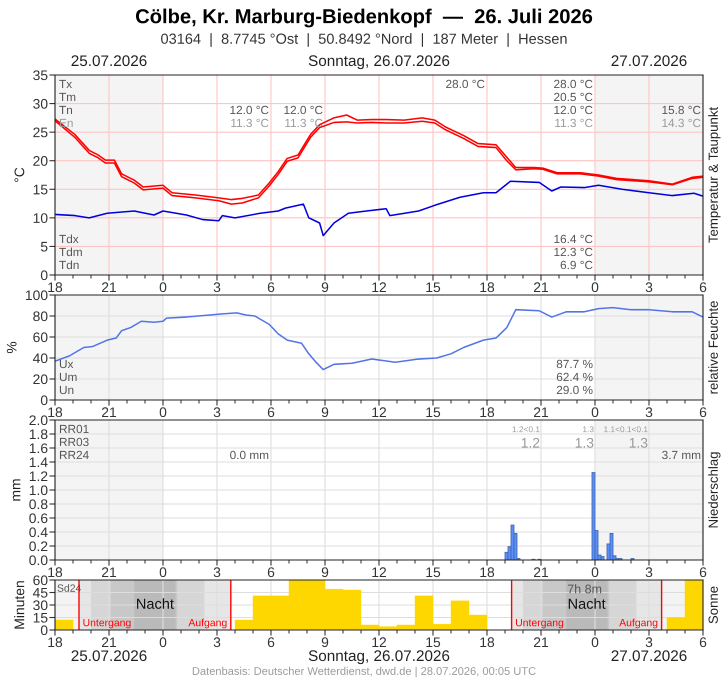 This screenshot has width=728, height=680. I want to click on annotation: Tn, so click(65, 110).